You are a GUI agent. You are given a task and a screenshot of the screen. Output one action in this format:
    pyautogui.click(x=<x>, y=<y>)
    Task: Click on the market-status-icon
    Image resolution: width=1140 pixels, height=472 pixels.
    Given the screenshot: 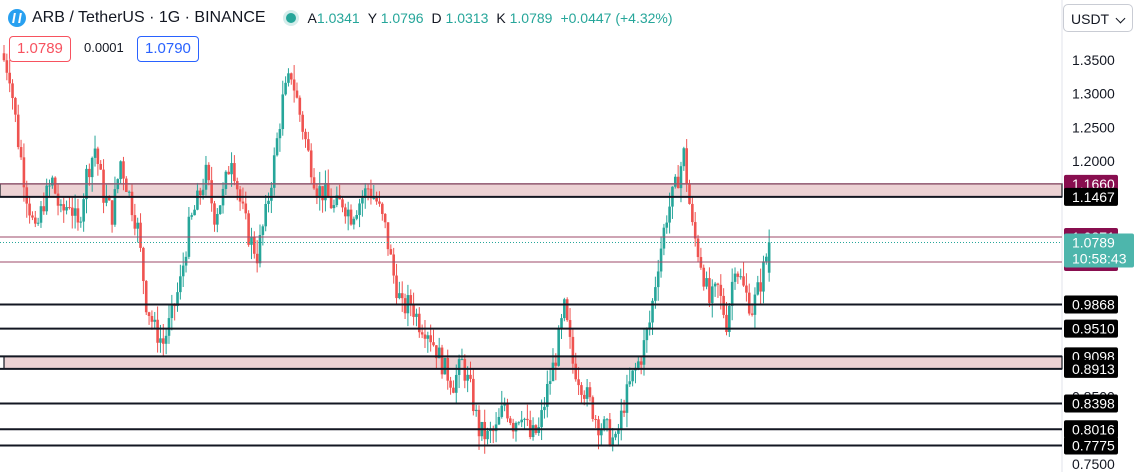 What is the action you would take?
    pyautogui.click(x=290, y=18)
    